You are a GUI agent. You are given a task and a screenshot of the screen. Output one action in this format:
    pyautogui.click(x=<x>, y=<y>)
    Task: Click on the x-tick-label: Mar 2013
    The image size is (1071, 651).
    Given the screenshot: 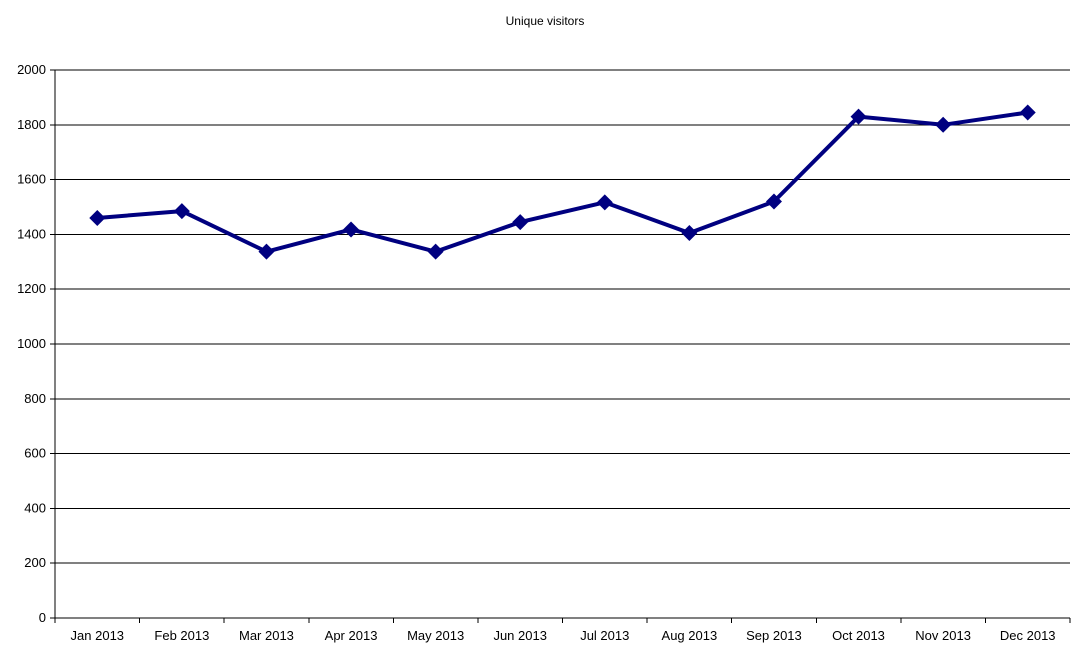 What is the action you would take?
    pyautogui.click(x=266, y=635)
    